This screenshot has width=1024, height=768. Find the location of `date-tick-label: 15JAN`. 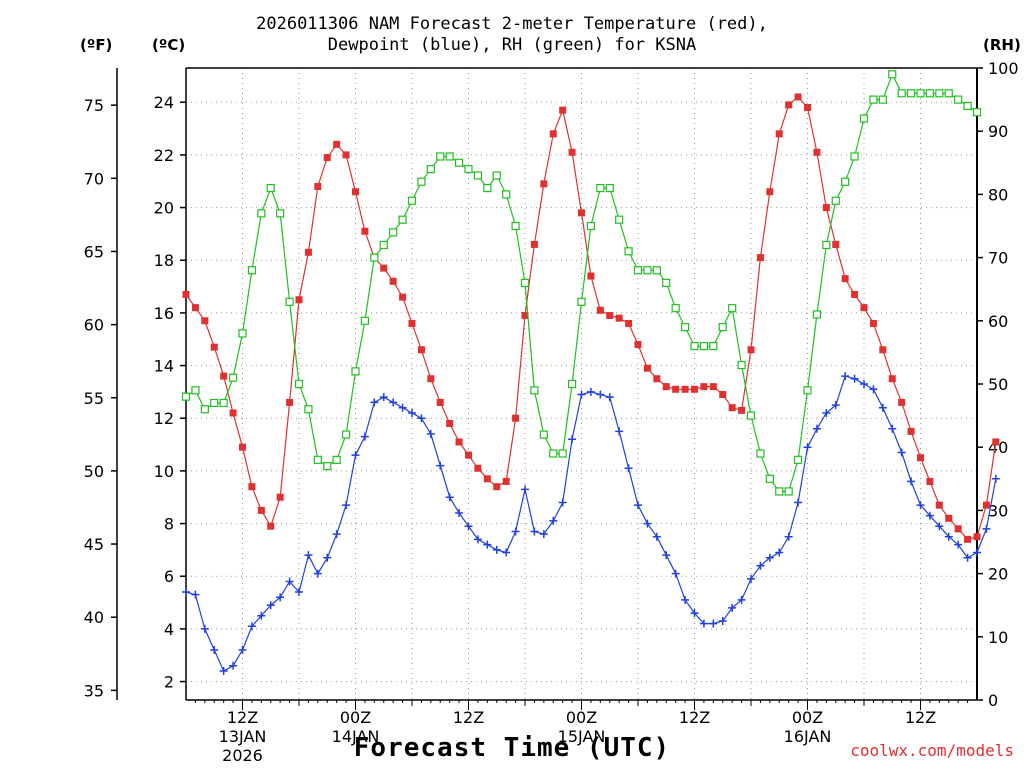

date-tick-label: 15JAN is located at coordinates (582, 736).